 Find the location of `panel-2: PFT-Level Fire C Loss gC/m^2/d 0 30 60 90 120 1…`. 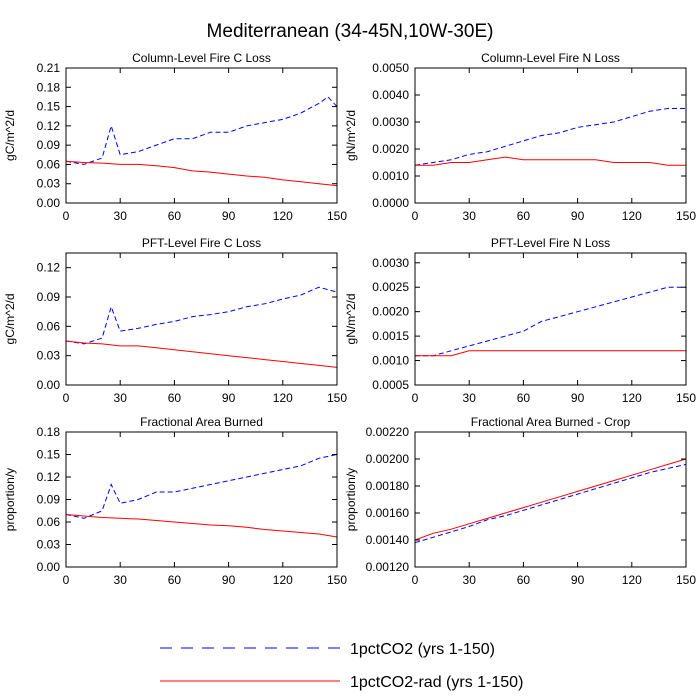

panel-2: PFT-Level Fire C Loss gC/m^2/d 0 30 60 90 120 1… is located at coordinates (175, 320).